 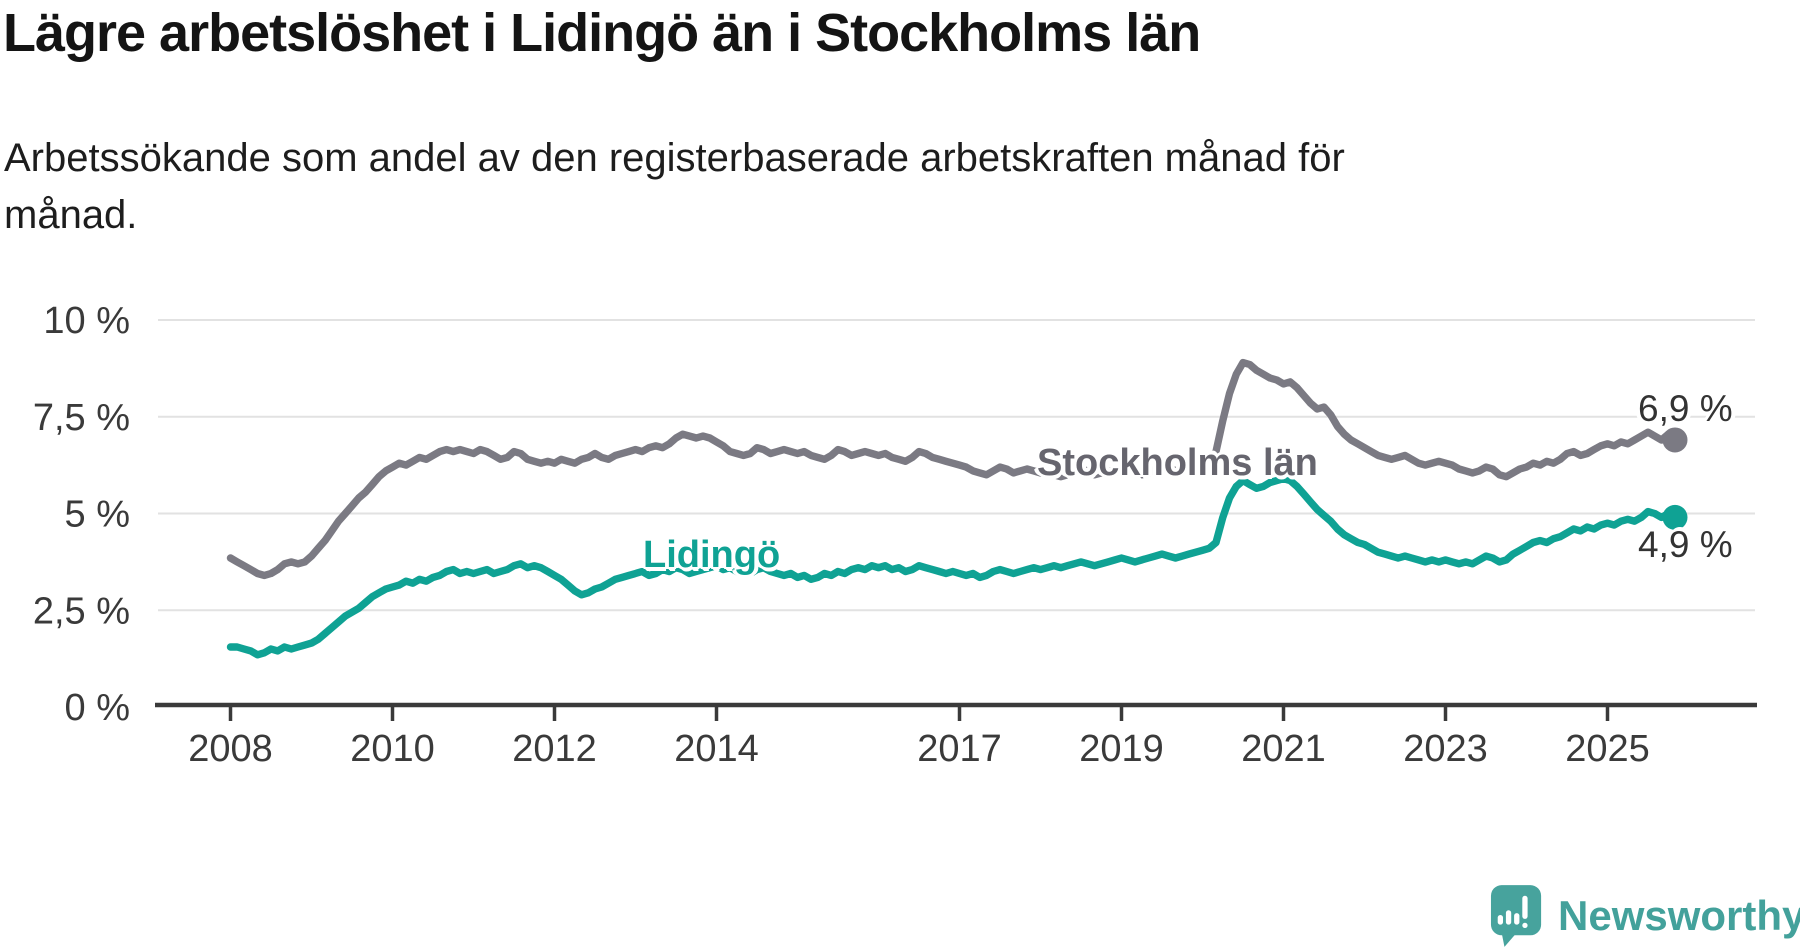 What do you see at coordinates (1679, 915) in the screenshot?
I see `brand-name: Newsworthy` at bounding box center [1679, 915].